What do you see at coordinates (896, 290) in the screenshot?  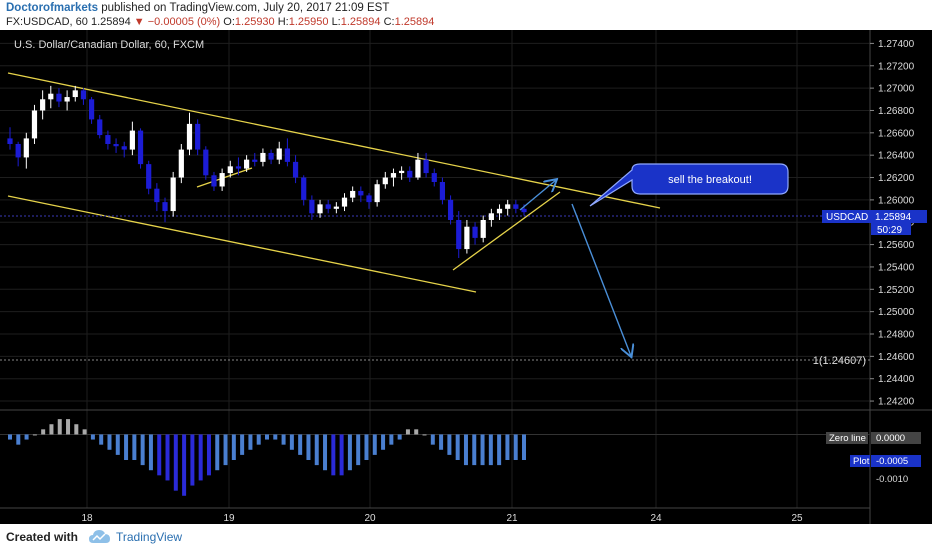 I see `price-tick-label: 1.25200` at bounding box center [896, 290].